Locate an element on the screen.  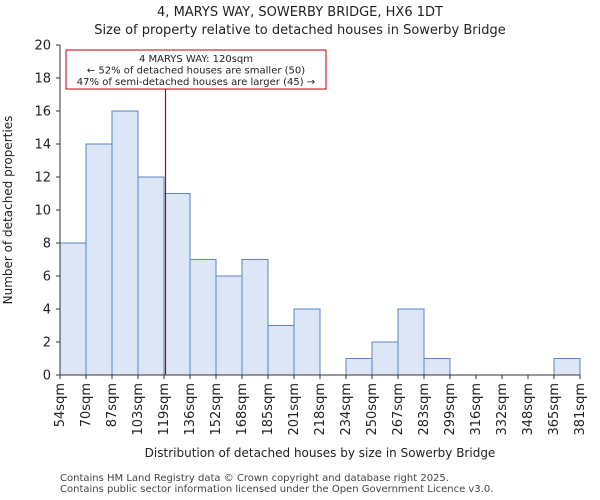
annotation-border is located at coordinates (196, 69).